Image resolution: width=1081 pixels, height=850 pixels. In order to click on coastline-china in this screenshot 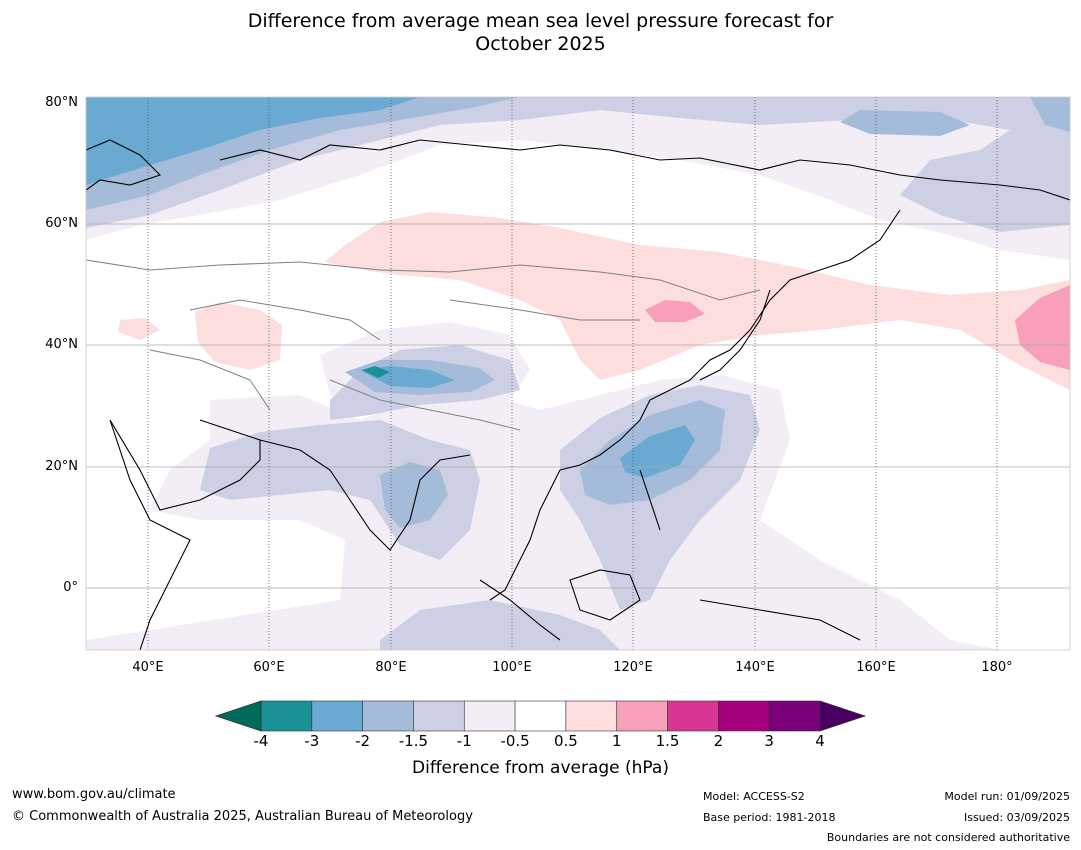, I will do `click(615, 430)`.